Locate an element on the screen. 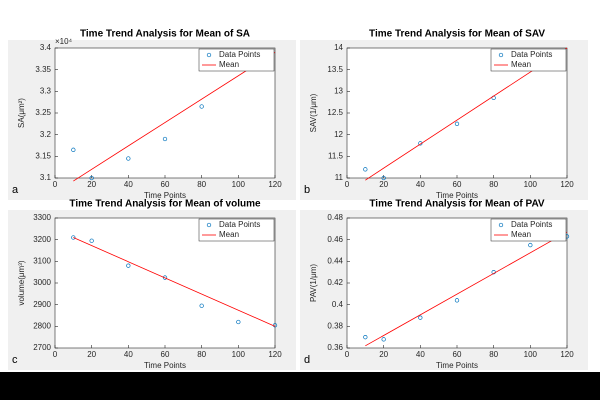 The width and height of the screenshot is (600, 400). y-tick-label: 13 is located at coordinates (338, 90).